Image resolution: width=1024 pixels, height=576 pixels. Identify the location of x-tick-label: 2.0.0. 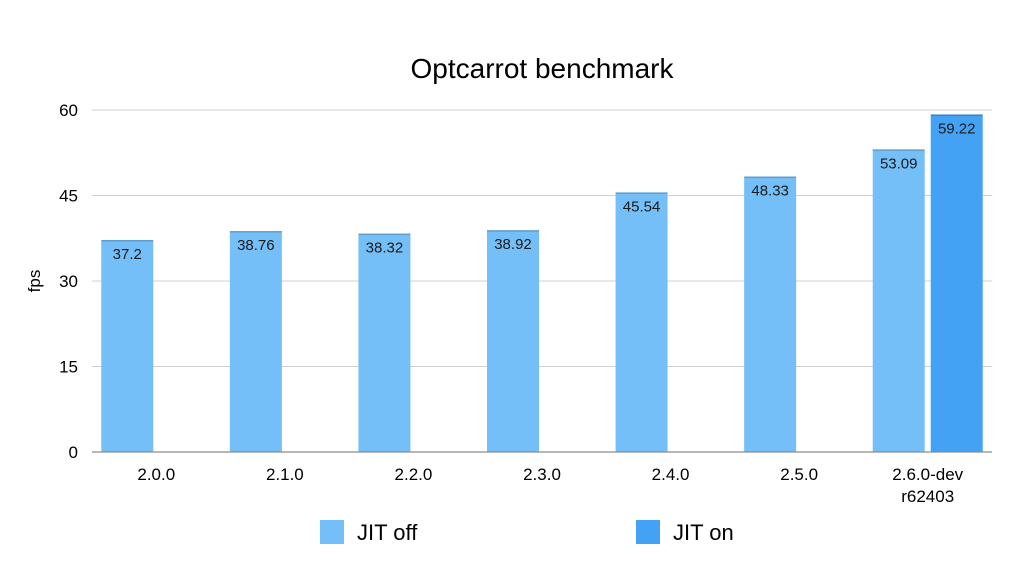
(156, 474).